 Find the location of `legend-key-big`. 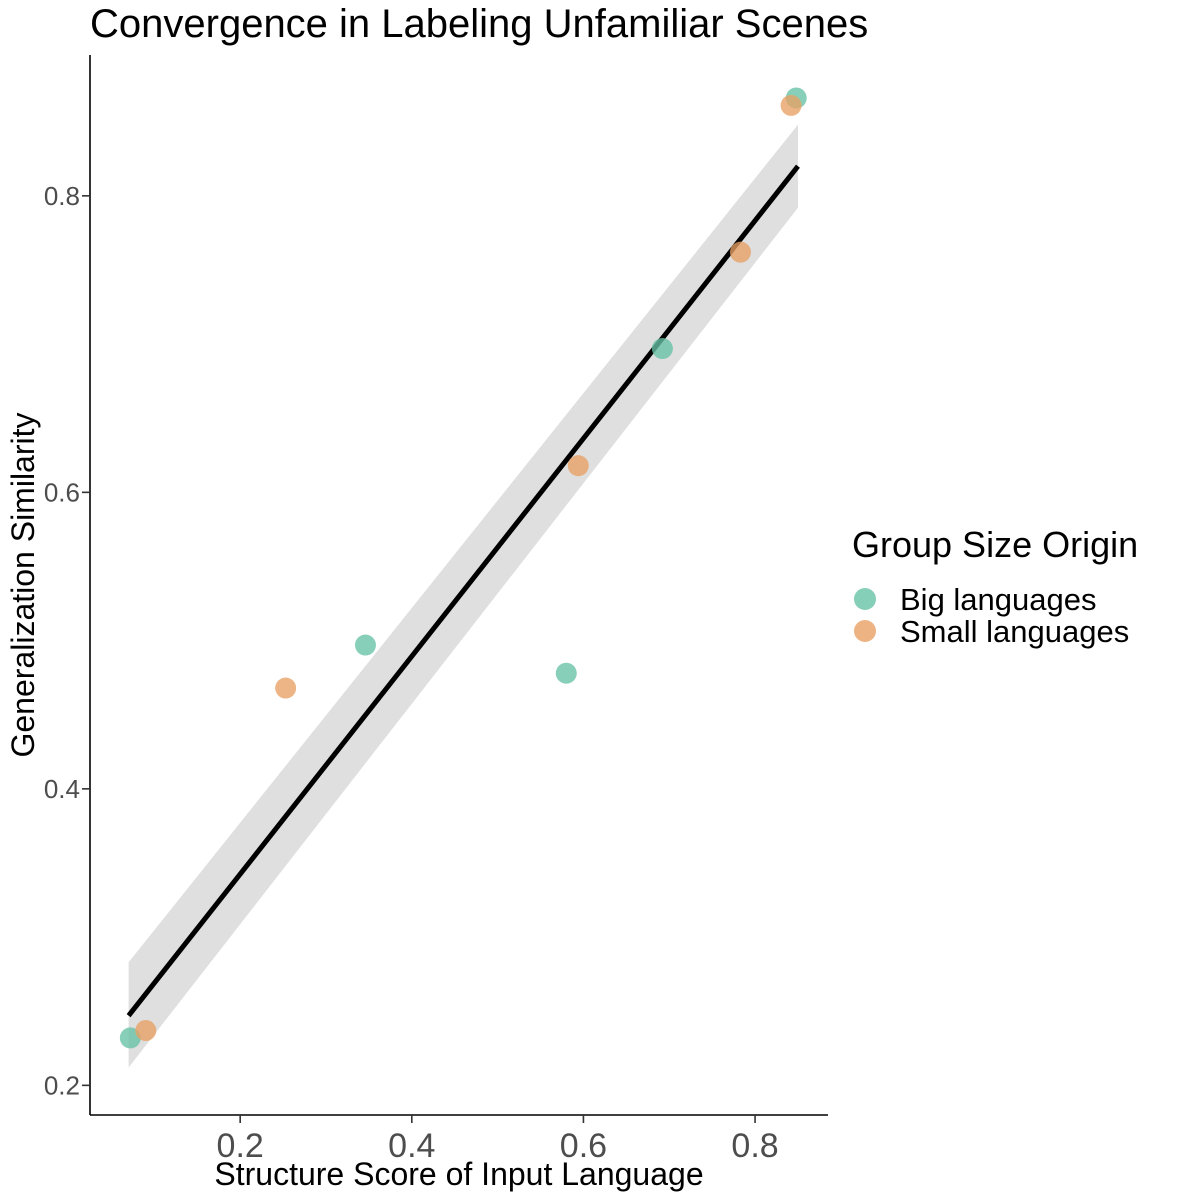

legend-key-big is located at coordinates (865, 599).